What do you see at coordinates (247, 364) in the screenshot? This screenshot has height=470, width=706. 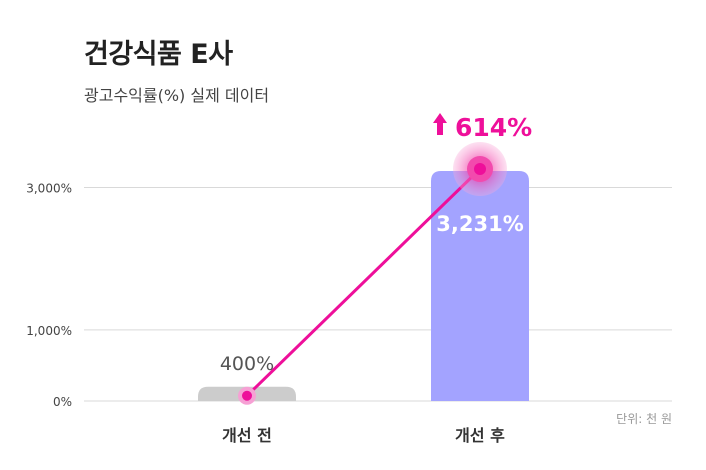 I see `data-label-before: 400%` at bounding box center [247, 364].